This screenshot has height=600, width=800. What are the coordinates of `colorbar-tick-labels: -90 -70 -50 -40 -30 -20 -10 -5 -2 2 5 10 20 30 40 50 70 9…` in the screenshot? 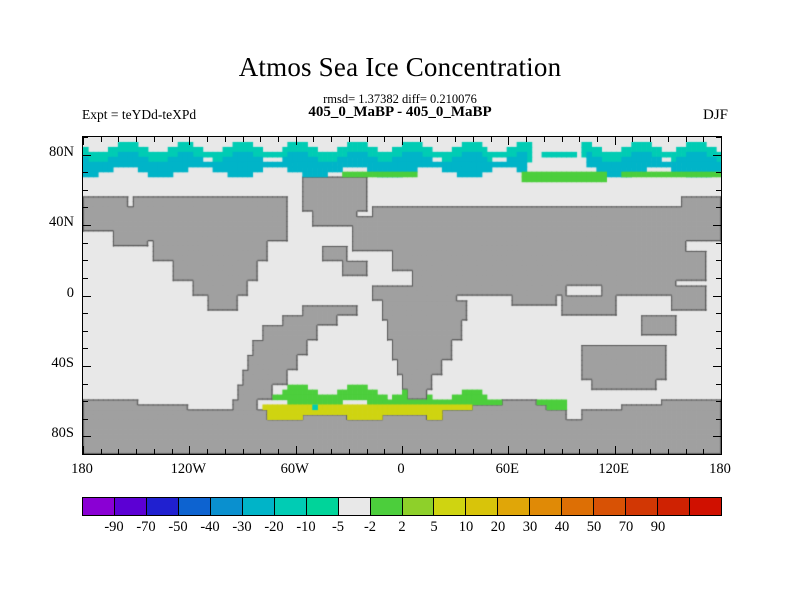 It's located at (402, 529).